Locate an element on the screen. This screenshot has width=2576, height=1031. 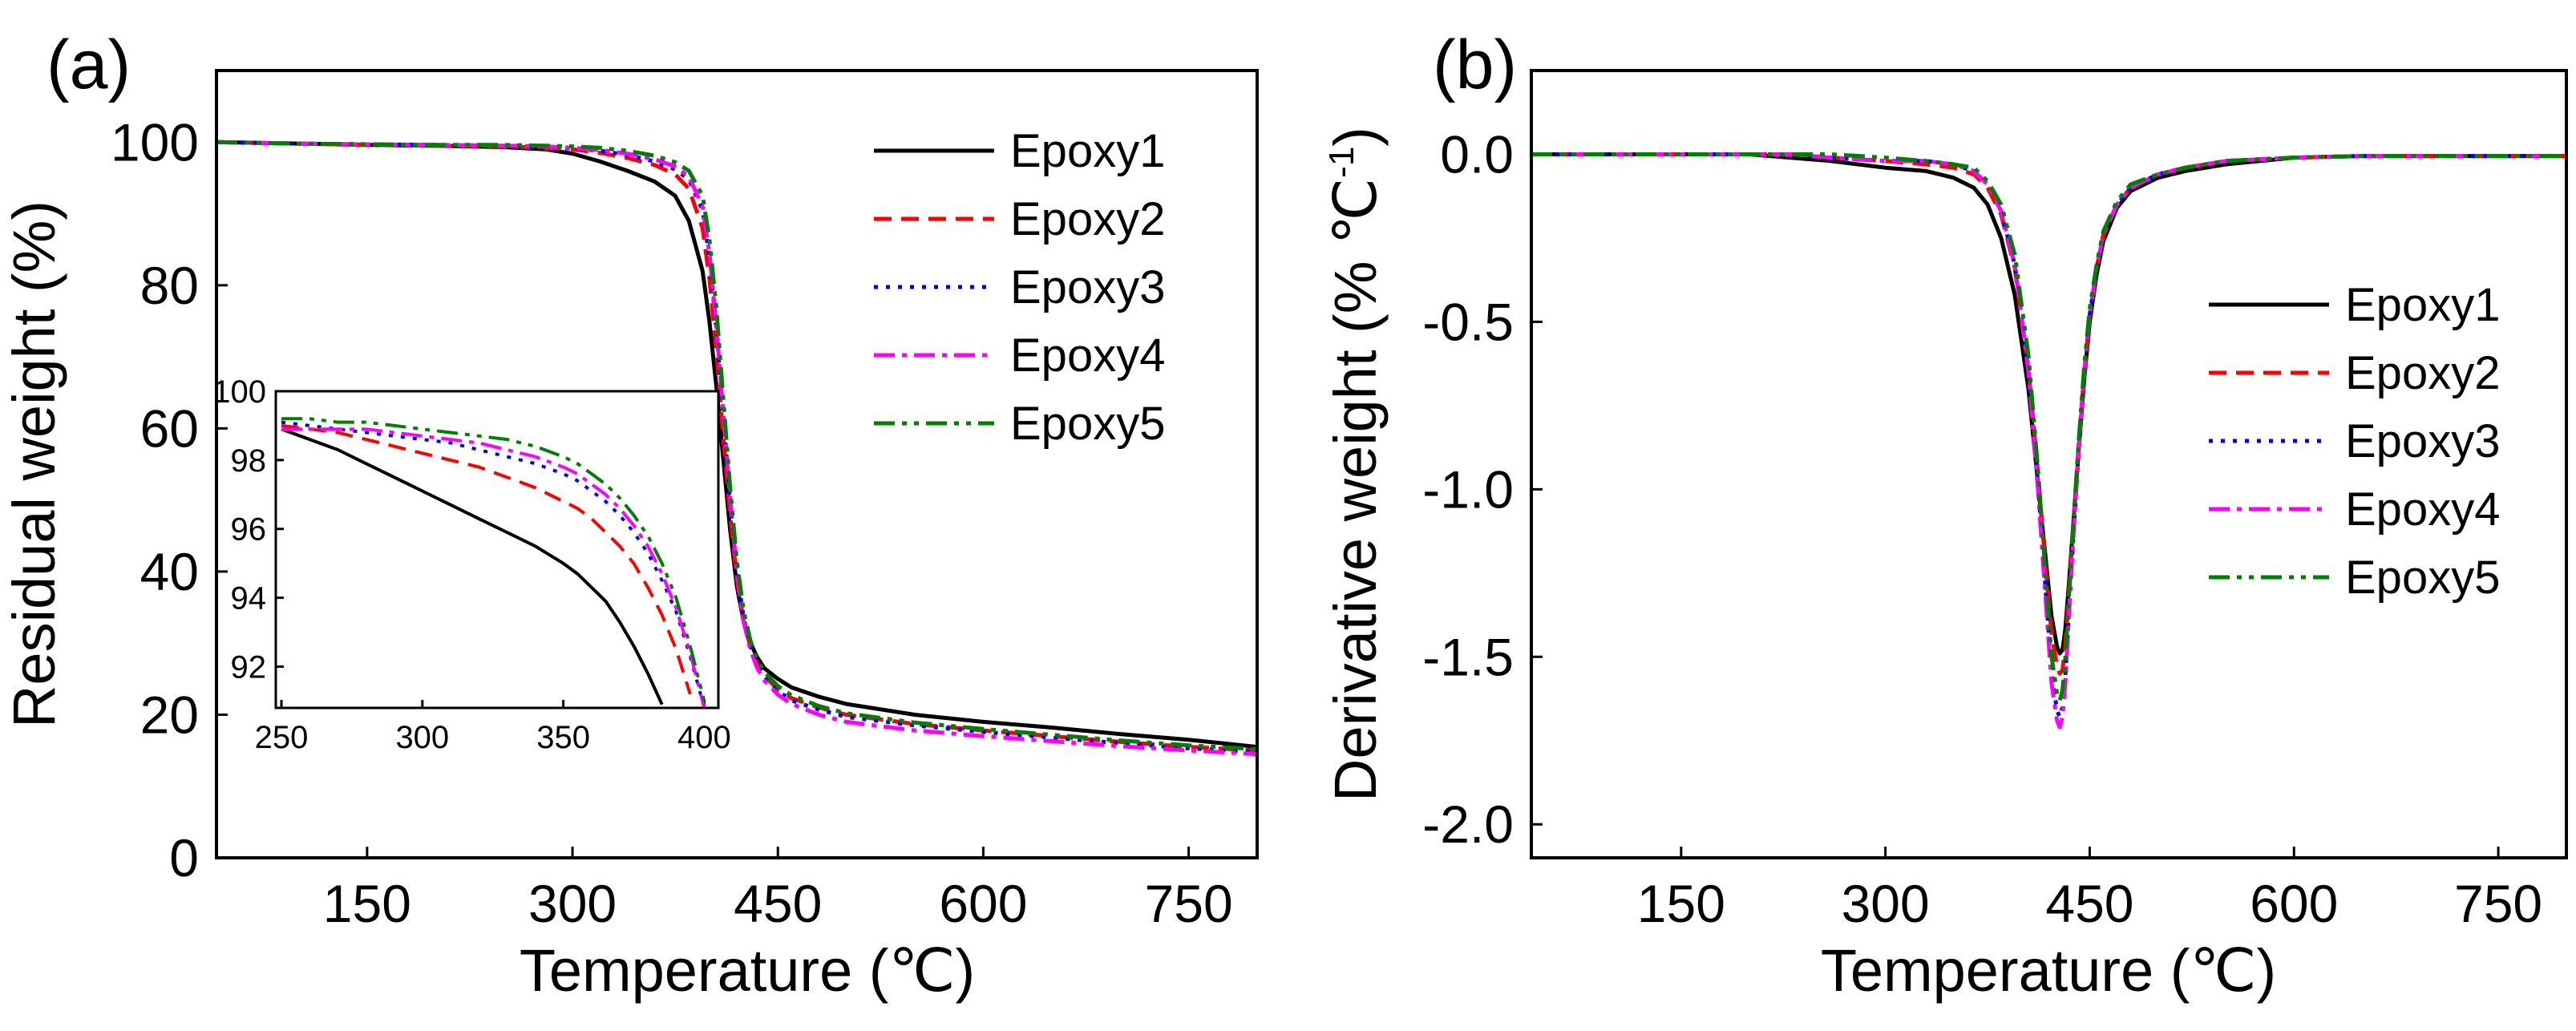
y-tick-label: 0 is located at coordinates (184, 857).